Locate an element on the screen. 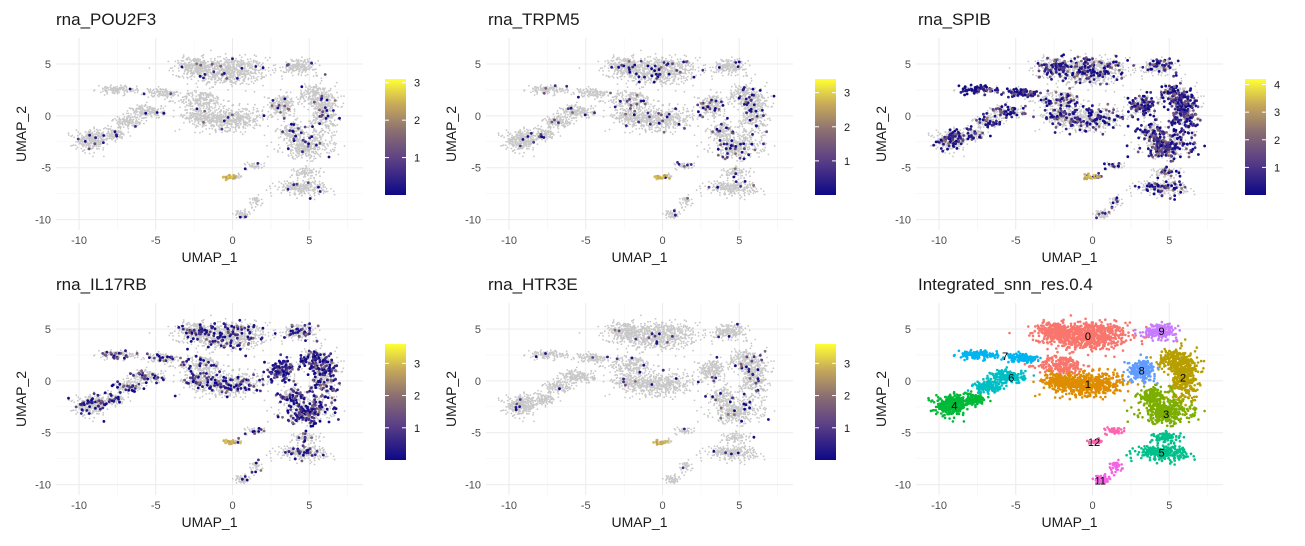  colorbar-tick-label: 2 is located at coordinates (417, 121).